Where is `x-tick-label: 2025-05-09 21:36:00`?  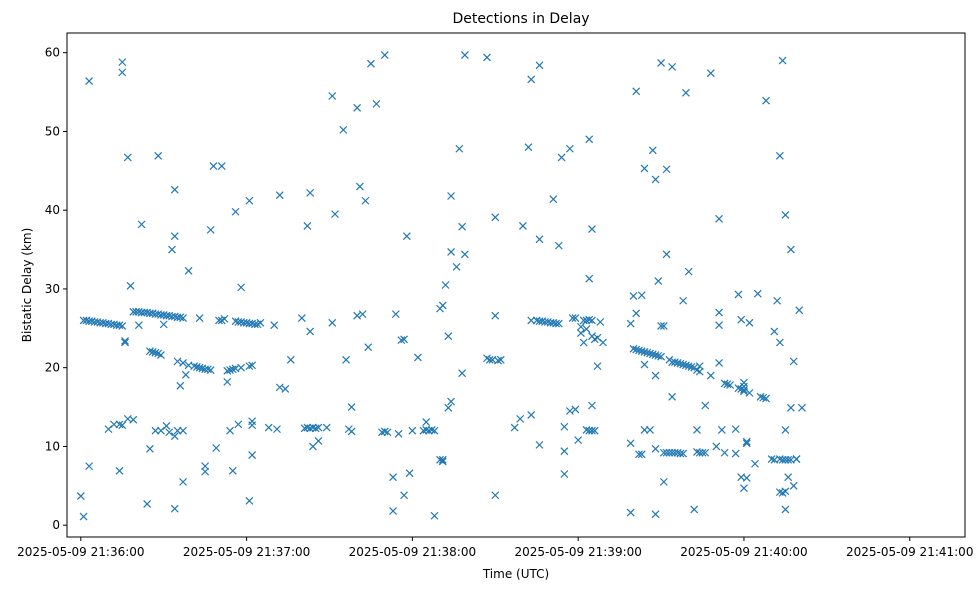
x-tick-label: 2025-05-09 21:36:00 is located at coordinates (80, 552).